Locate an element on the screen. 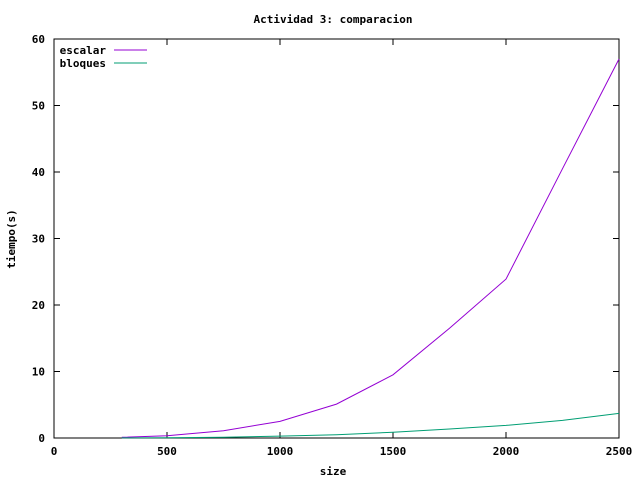 This screenshot has height=480, width=640. x-tick-label: 2000 is located at coordinates (506, 451).